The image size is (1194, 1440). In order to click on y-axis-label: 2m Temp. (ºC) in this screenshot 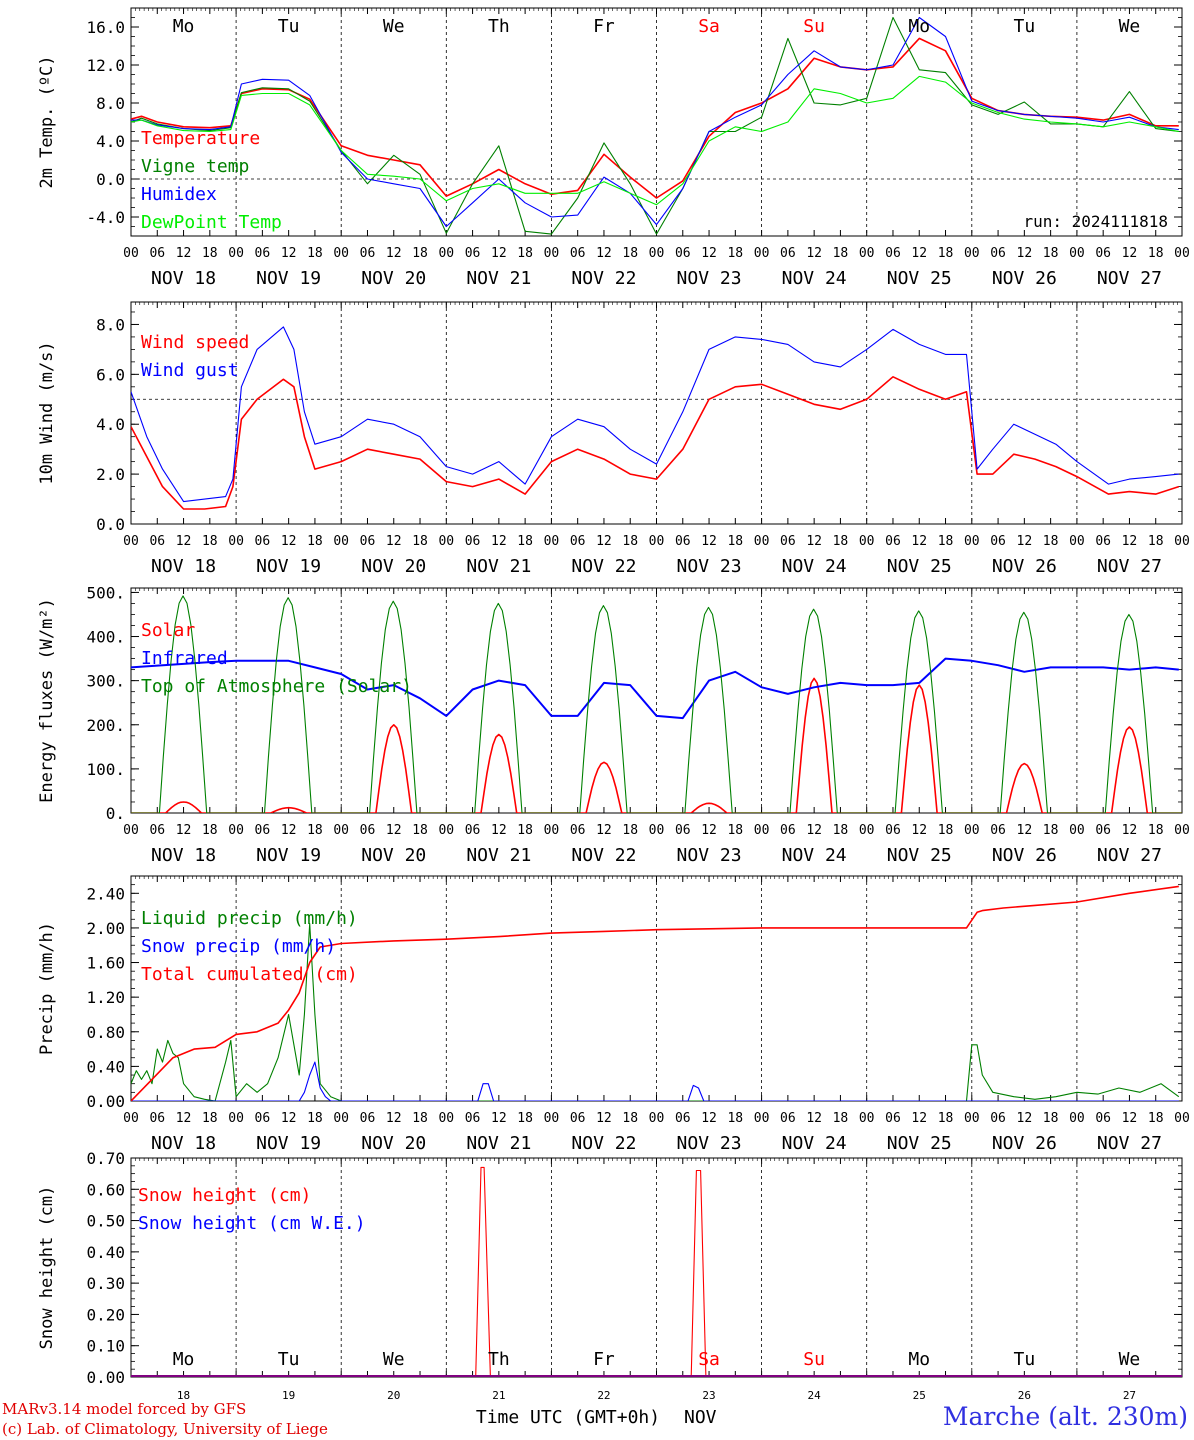, I will do `click(47, 121)`.